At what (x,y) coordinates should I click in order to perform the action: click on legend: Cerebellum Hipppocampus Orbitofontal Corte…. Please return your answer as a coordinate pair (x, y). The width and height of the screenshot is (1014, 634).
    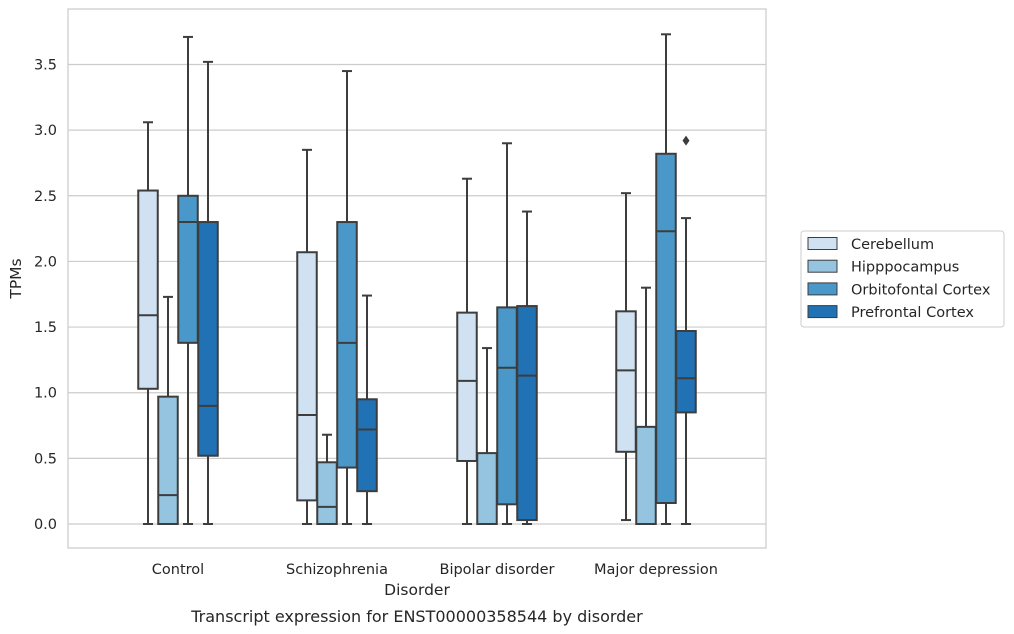
    Looking at the image, I should click on (902, 279).